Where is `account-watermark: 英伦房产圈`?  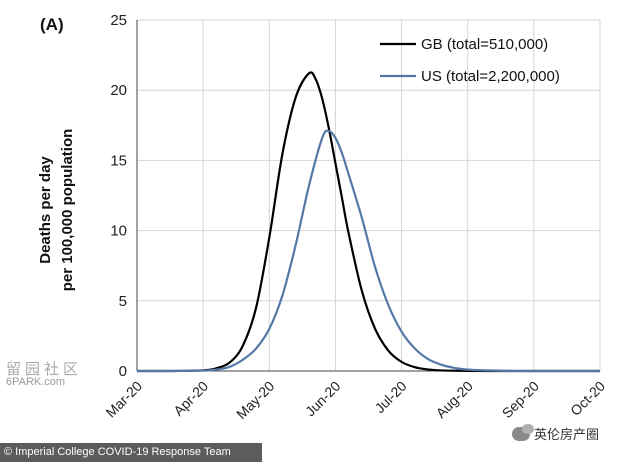 account-watermark: 英伦房产圈 is located at coordinates (556, 433).